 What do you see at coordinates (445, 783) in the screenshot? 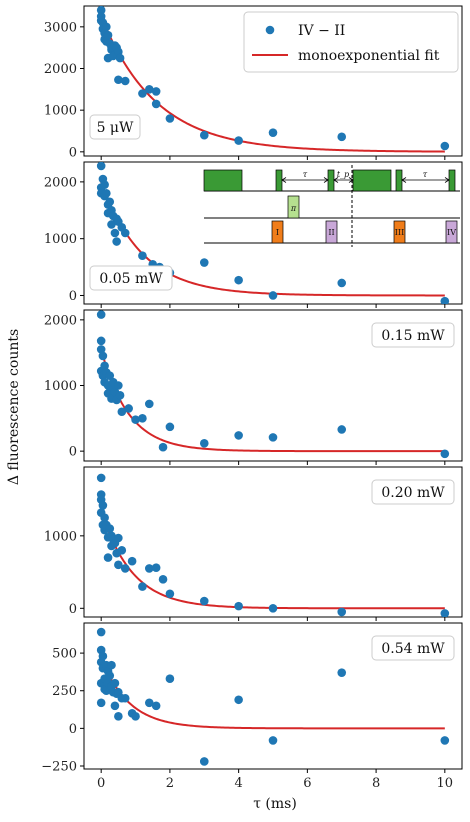
I see `x-tick-label: 10` at bounding box center [445, 783].